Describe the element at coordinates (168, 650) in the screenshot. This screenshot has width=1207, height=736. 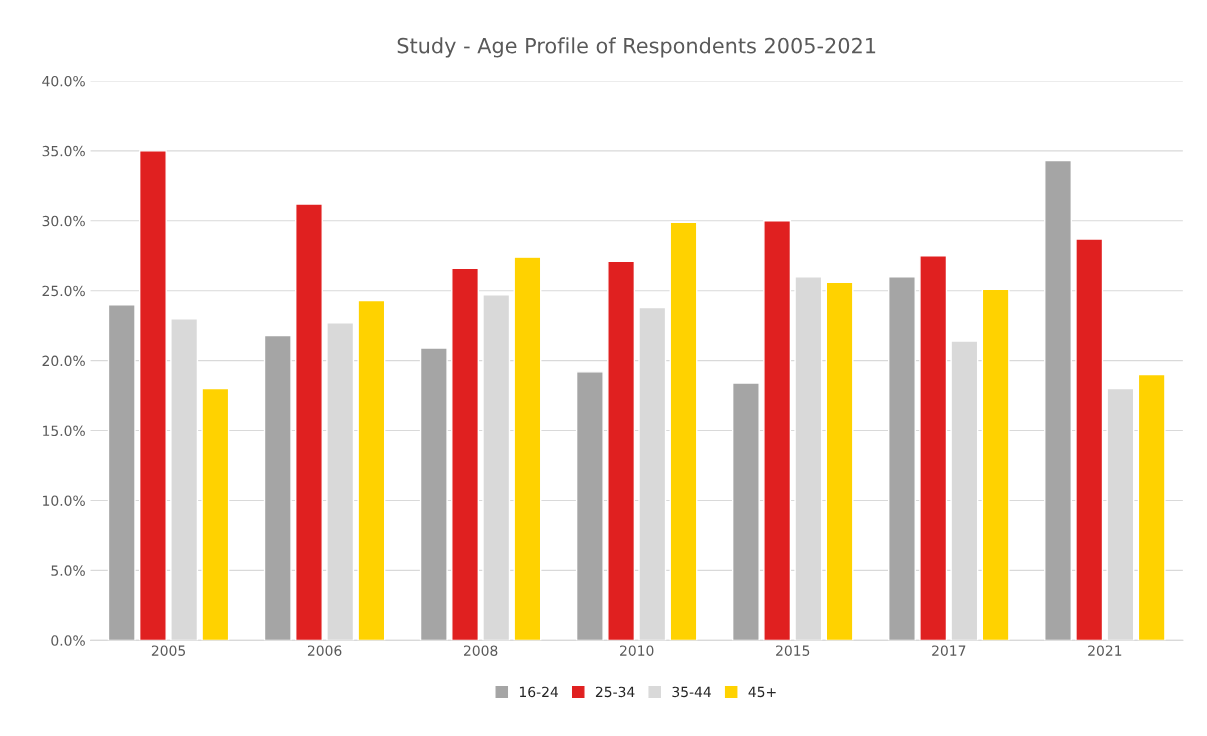
I see `x-tick-label: 2005` at that location.